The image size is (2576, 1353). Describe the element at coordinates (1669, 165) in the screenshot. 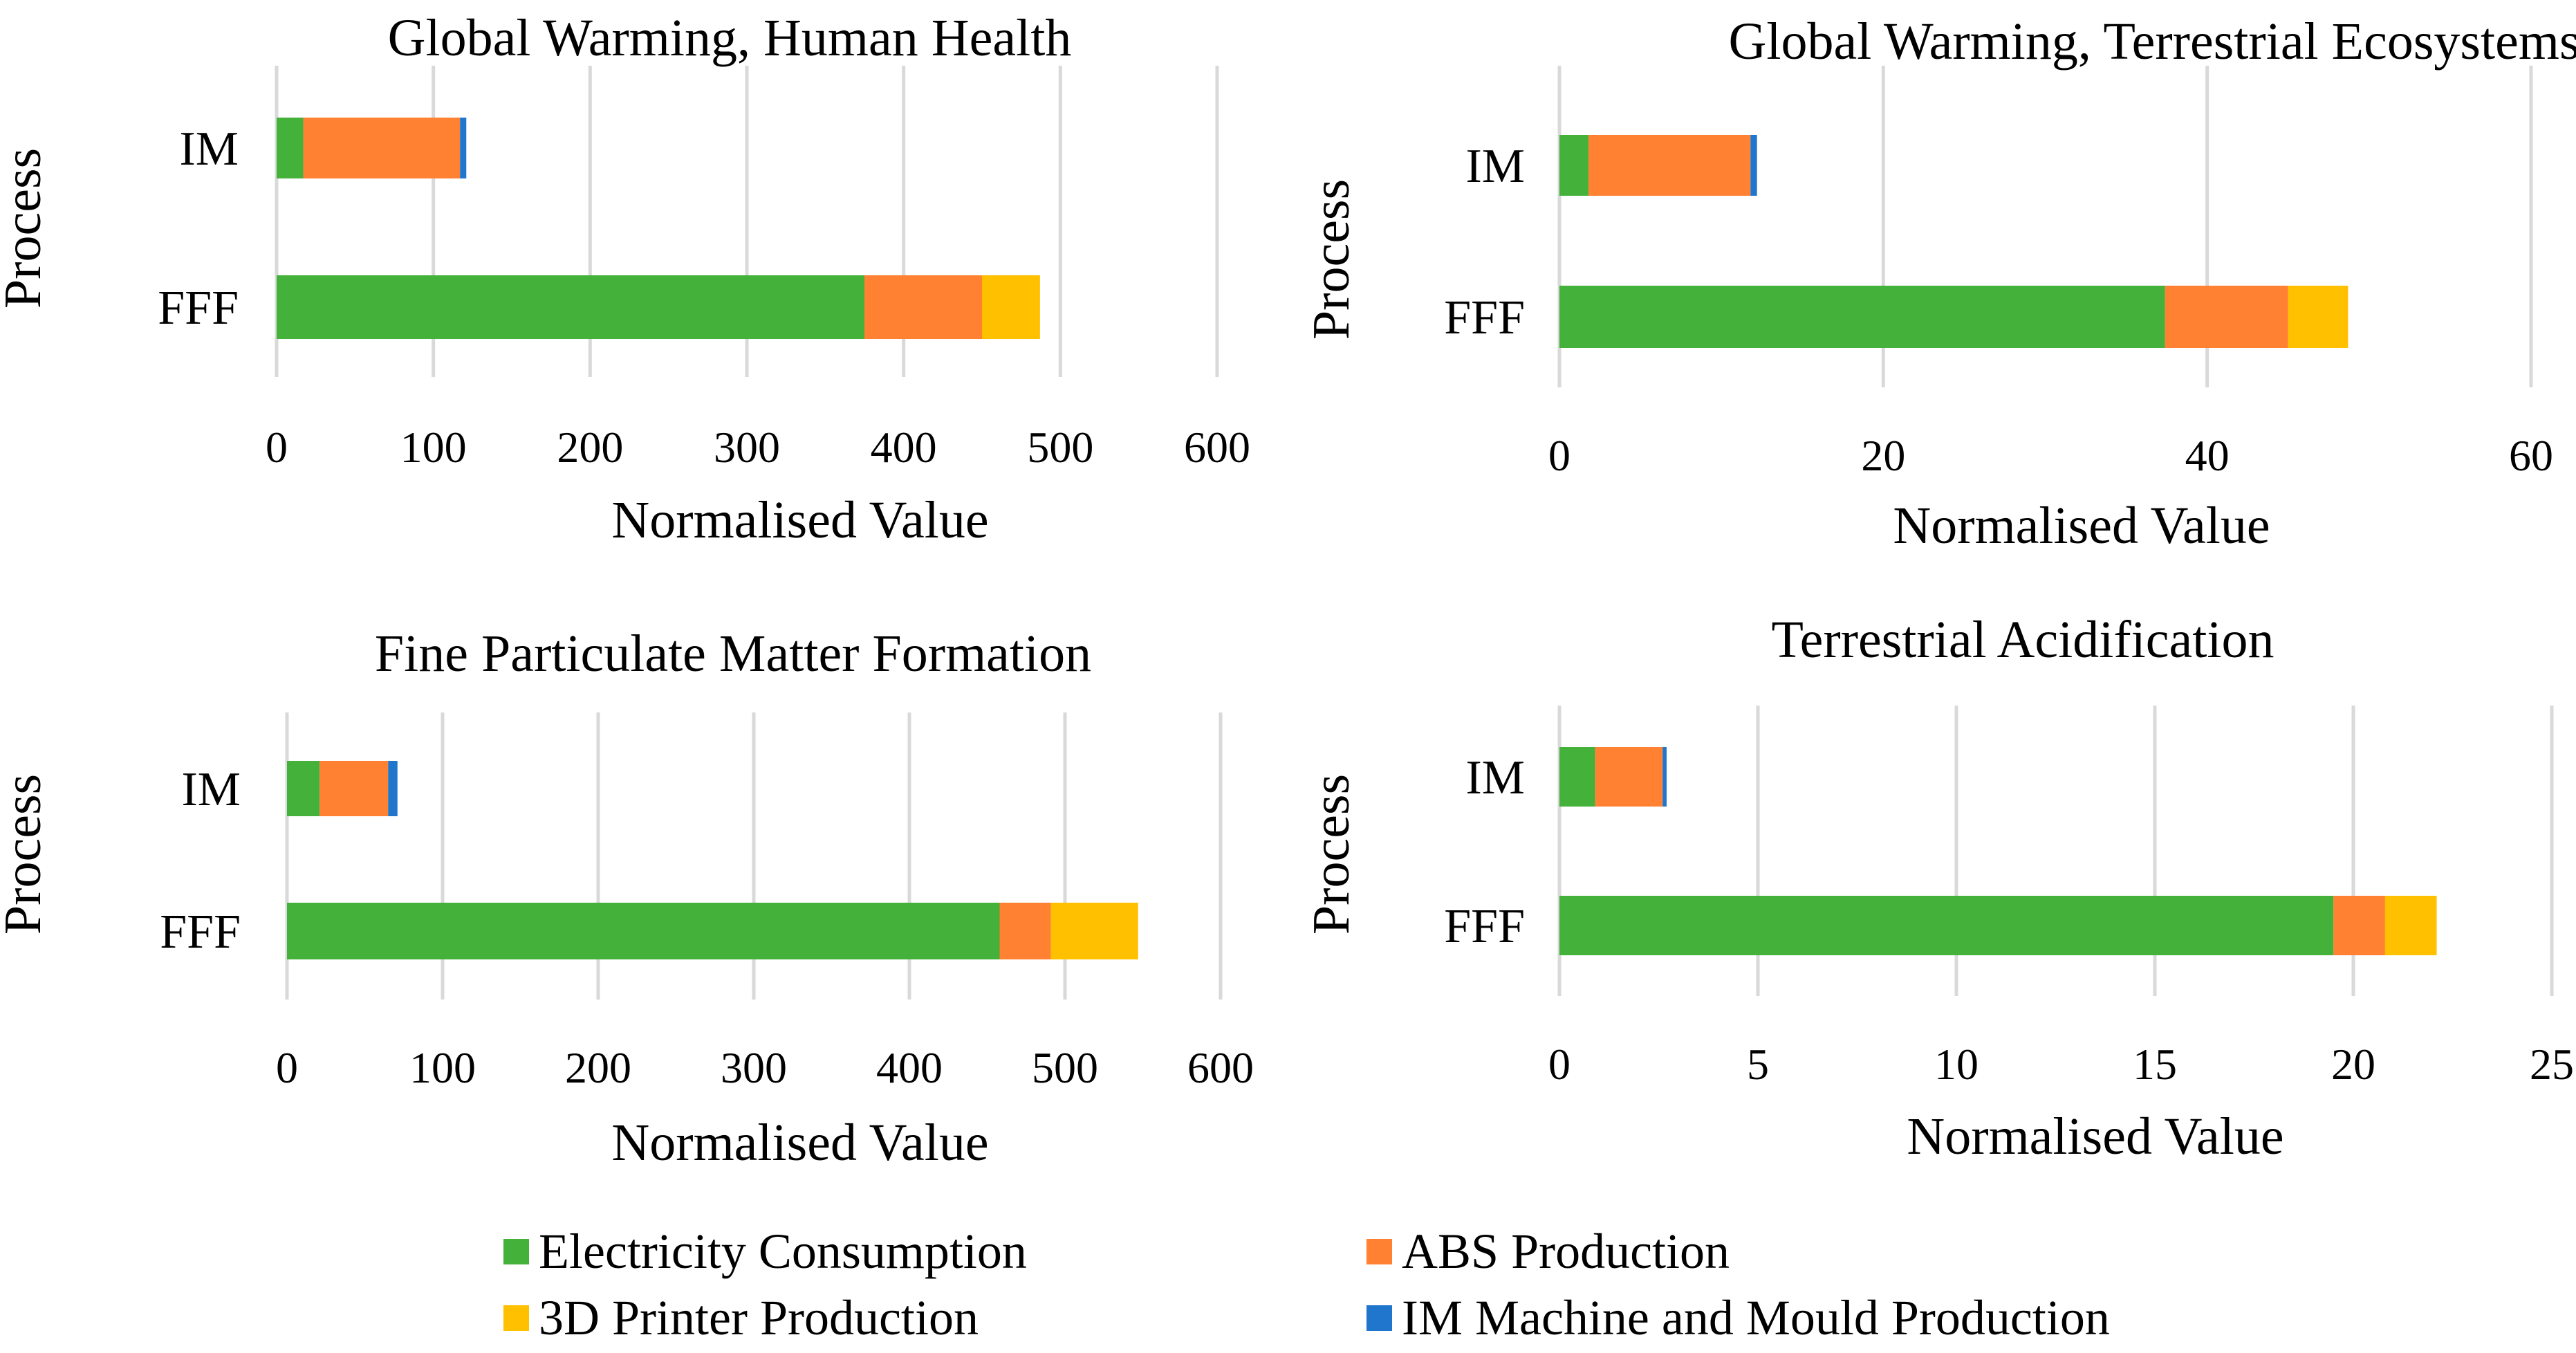

I see `gw-terrestrial-bar-im-abs` at that location.